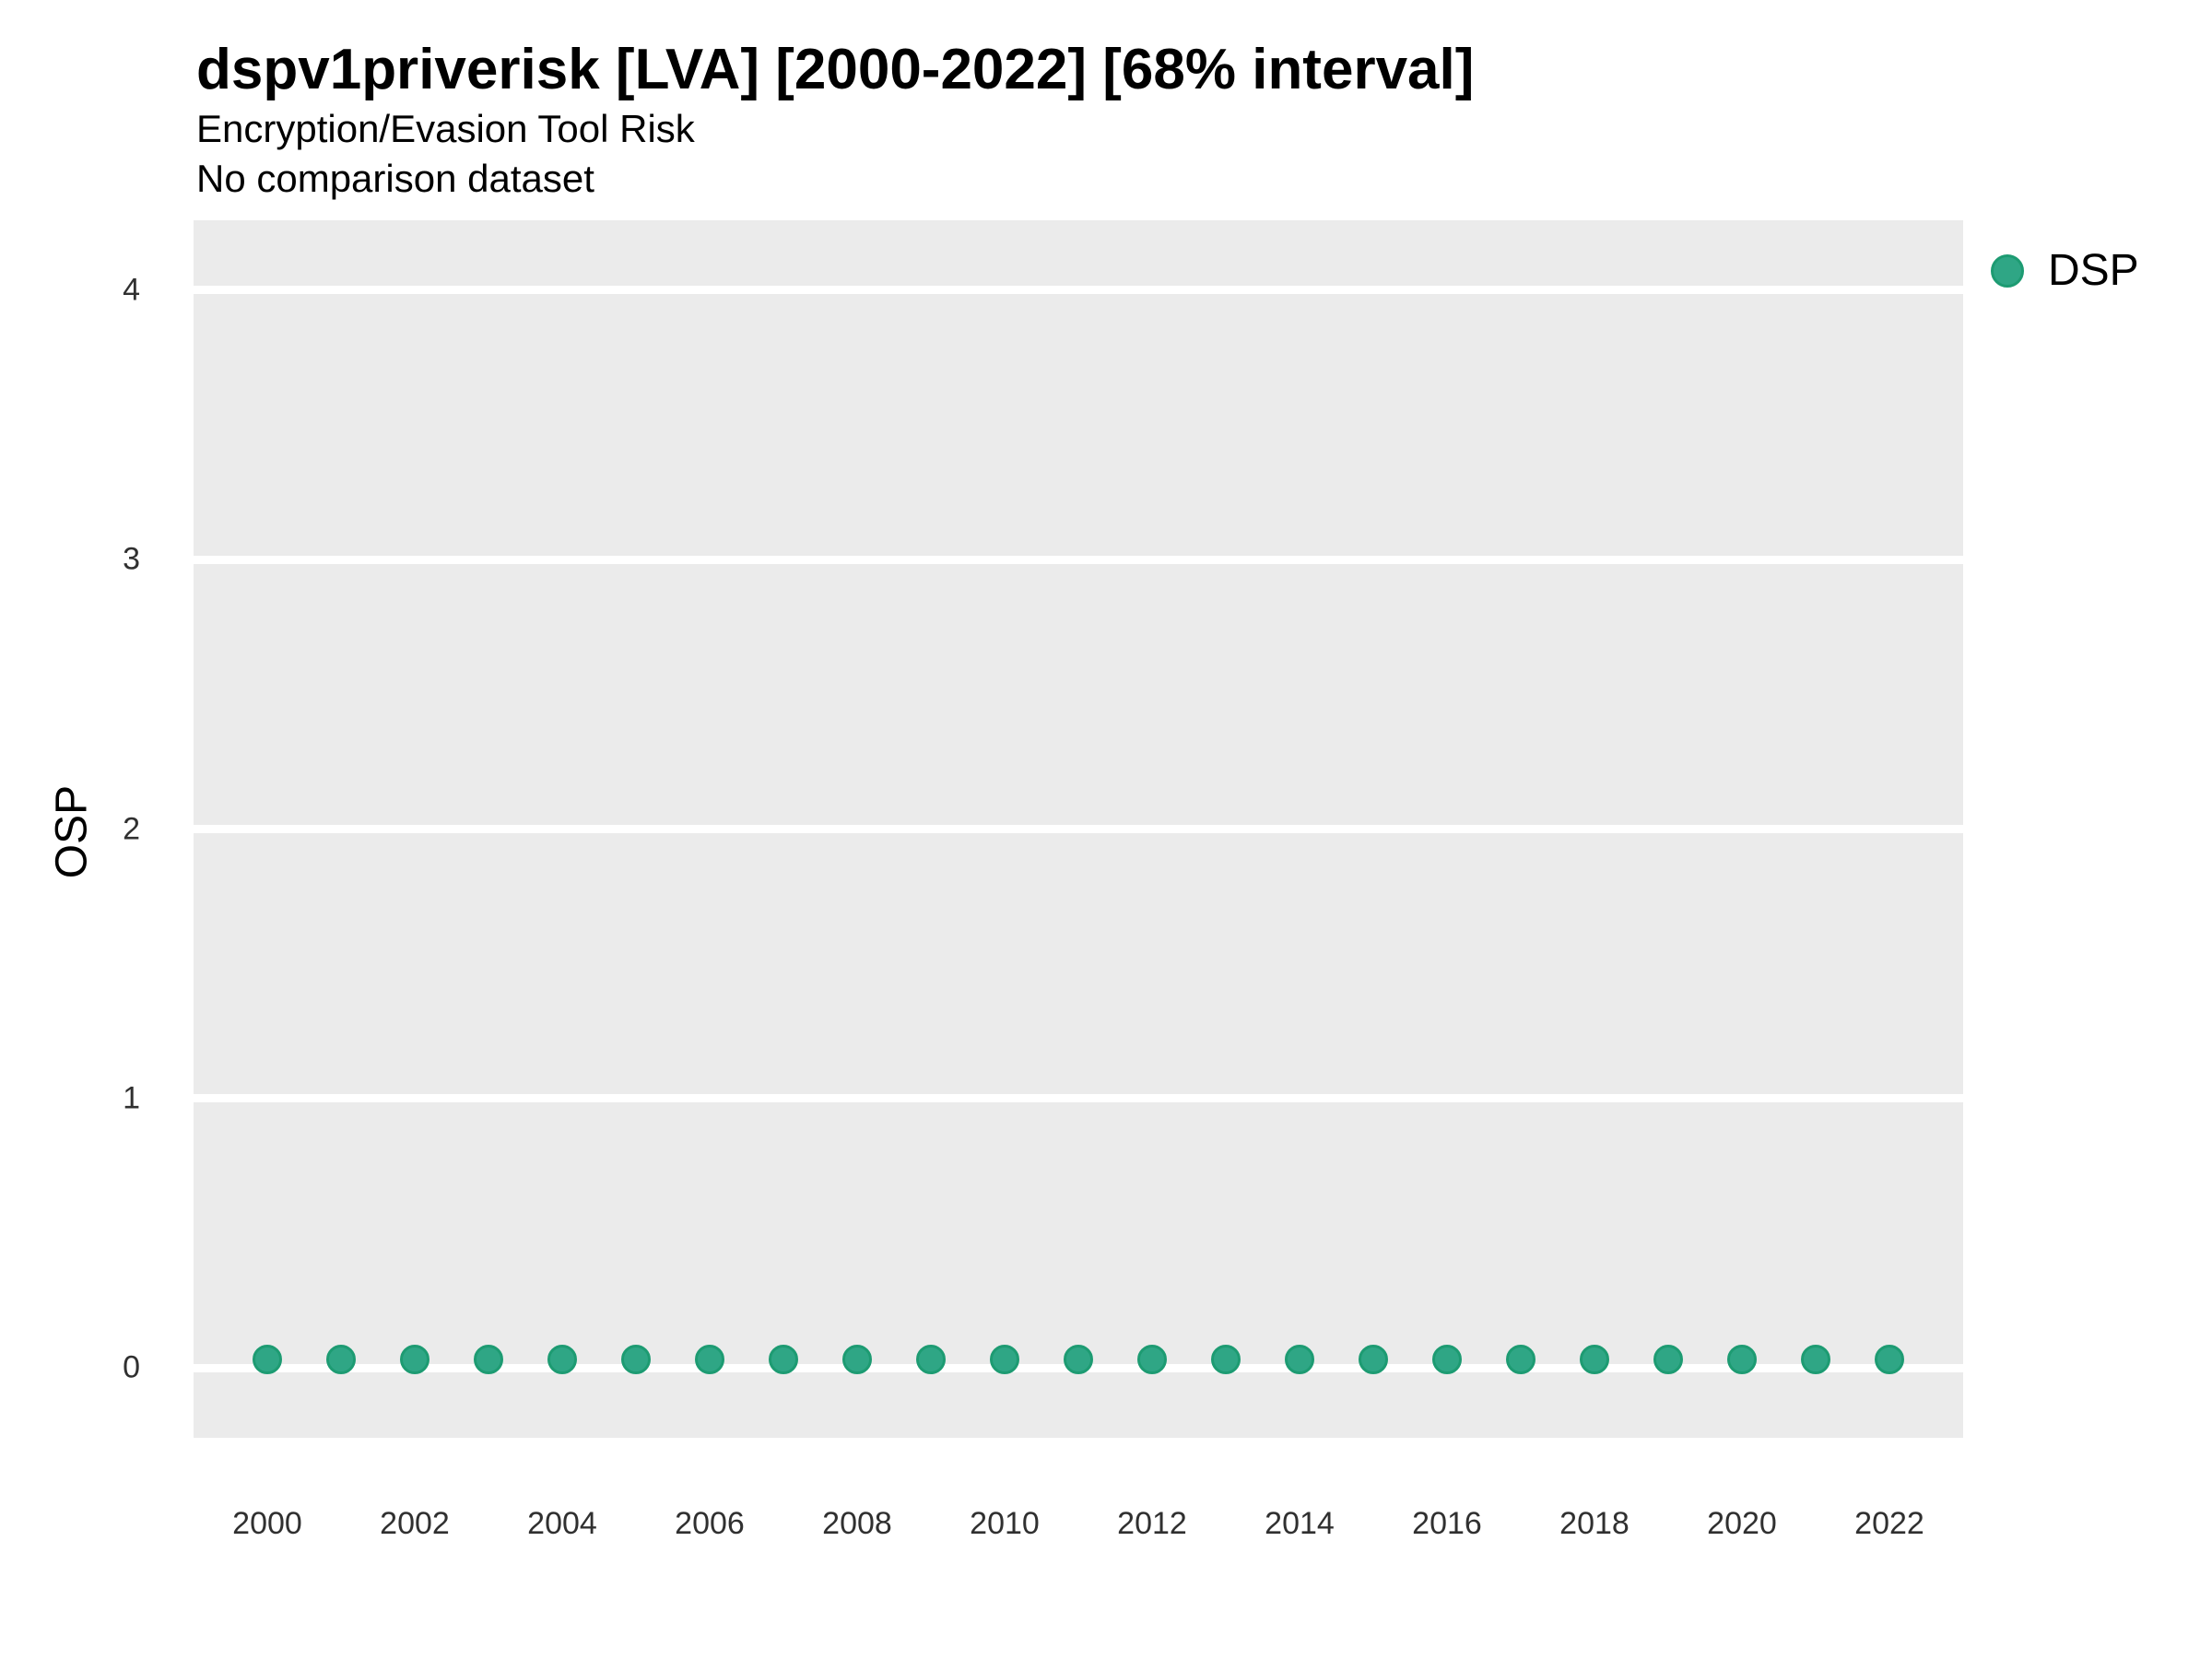 This screenshot has width=2212, height=1659. Describe the element at coordinates (1078, 1360) in the screenshot. I see `data-point-DSP-2011` at that location.